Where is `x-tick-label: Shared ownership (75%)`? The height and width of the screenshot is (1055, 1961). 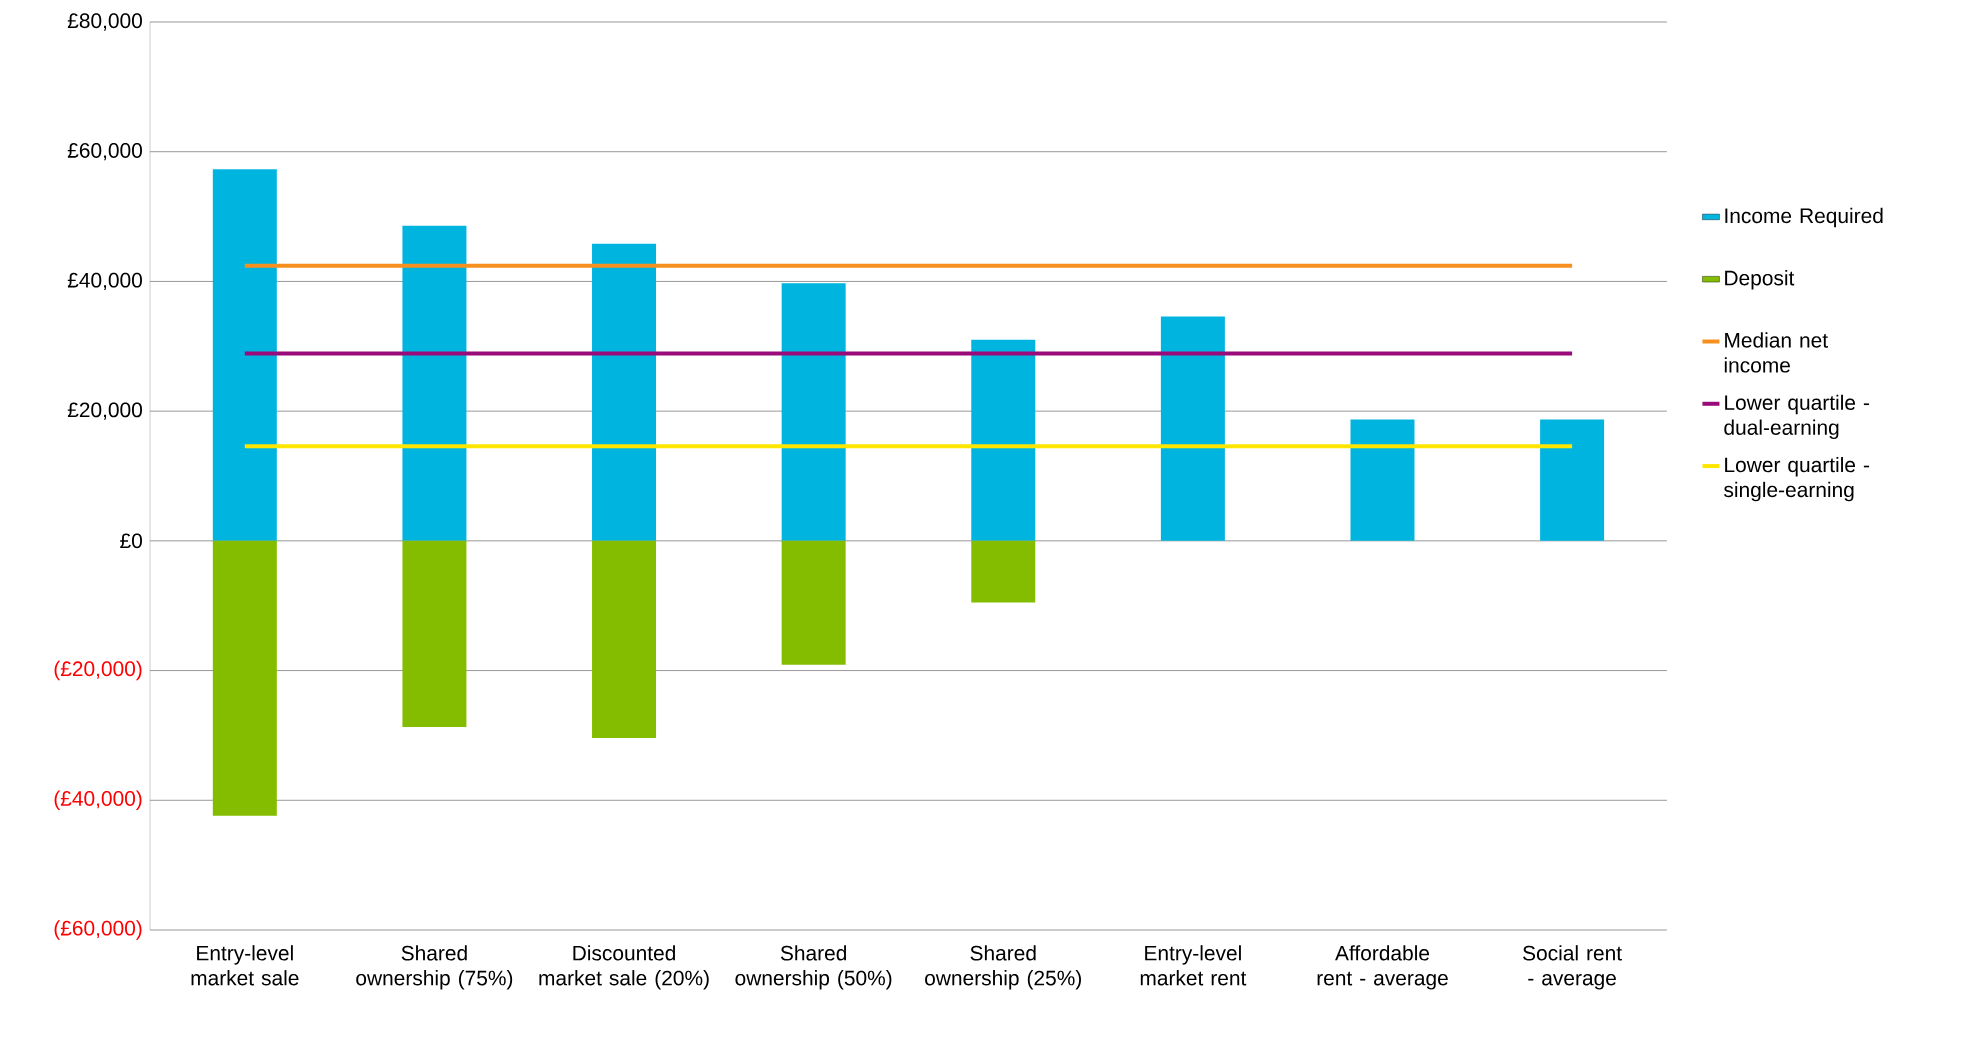 x-tick-label: Shared ownership (75%) is located at coordinates (434, 967).